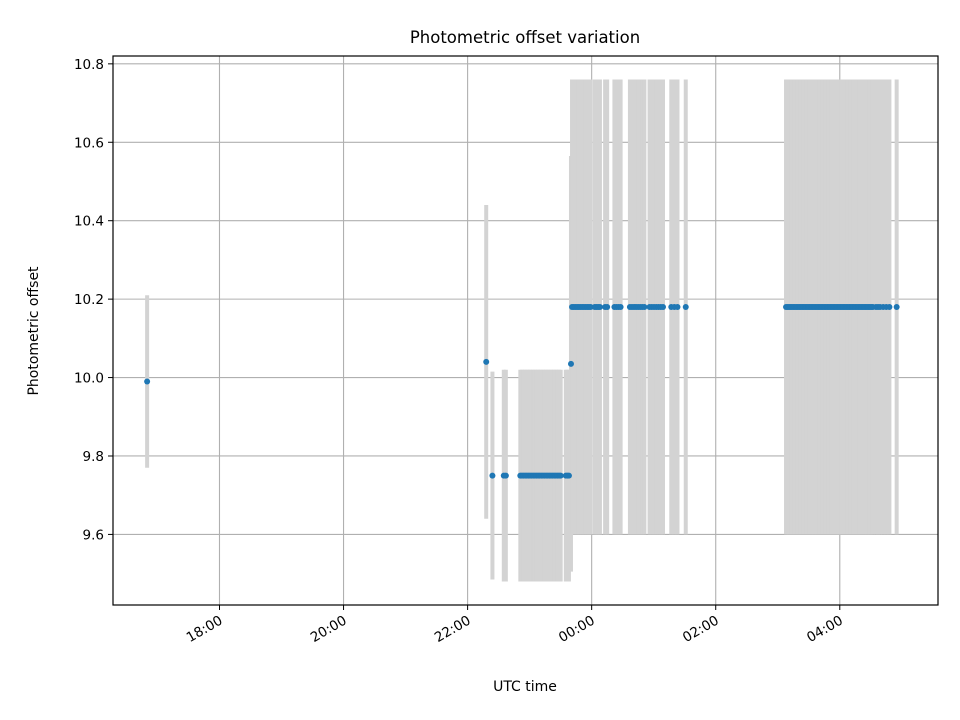  I want to click on y-tick-label: 9.6, so click(93, 535).